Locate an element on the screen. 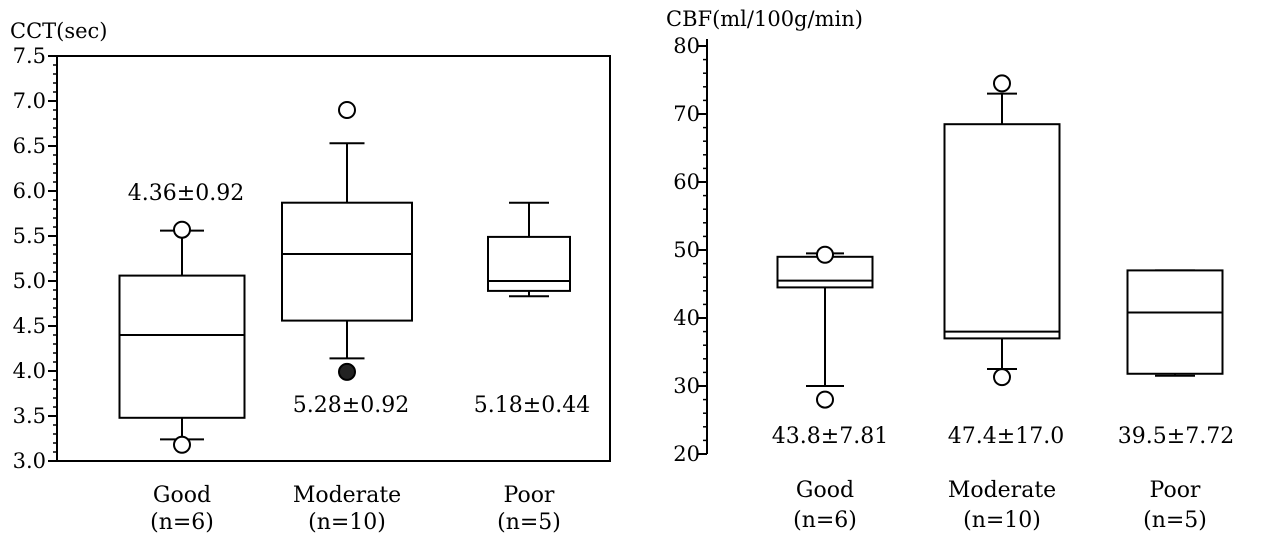  y-tick-label: 5.5 is located at coordinates (29, 236).